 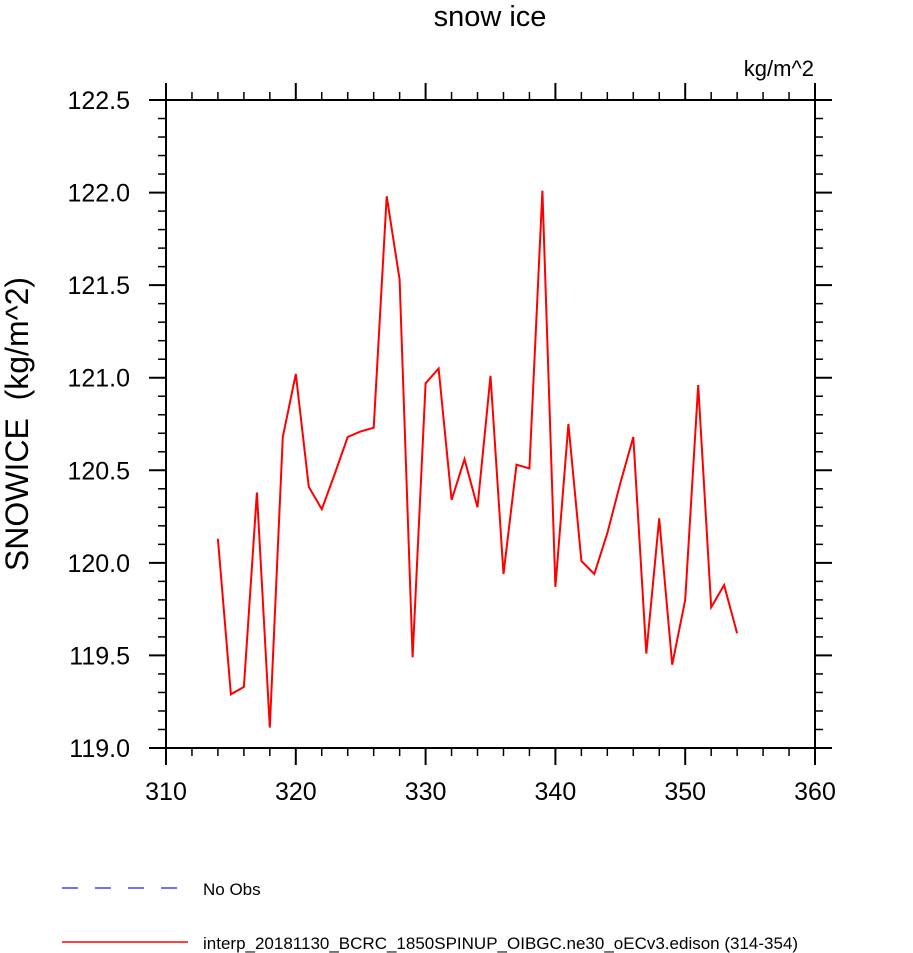 What do you see at coordinates (815, 792) in the screenshot?
I see `x-tick-label: 360` at bounding box center [815, 792].